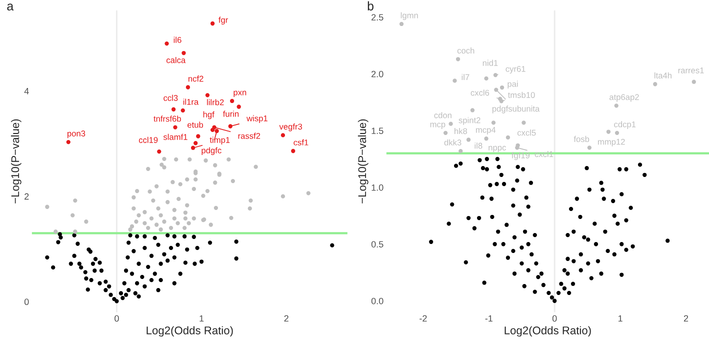 Image resolution: width=709 pixels, height=345 pixels. I want to click on annotation: tmsb10, so click(521, 95).